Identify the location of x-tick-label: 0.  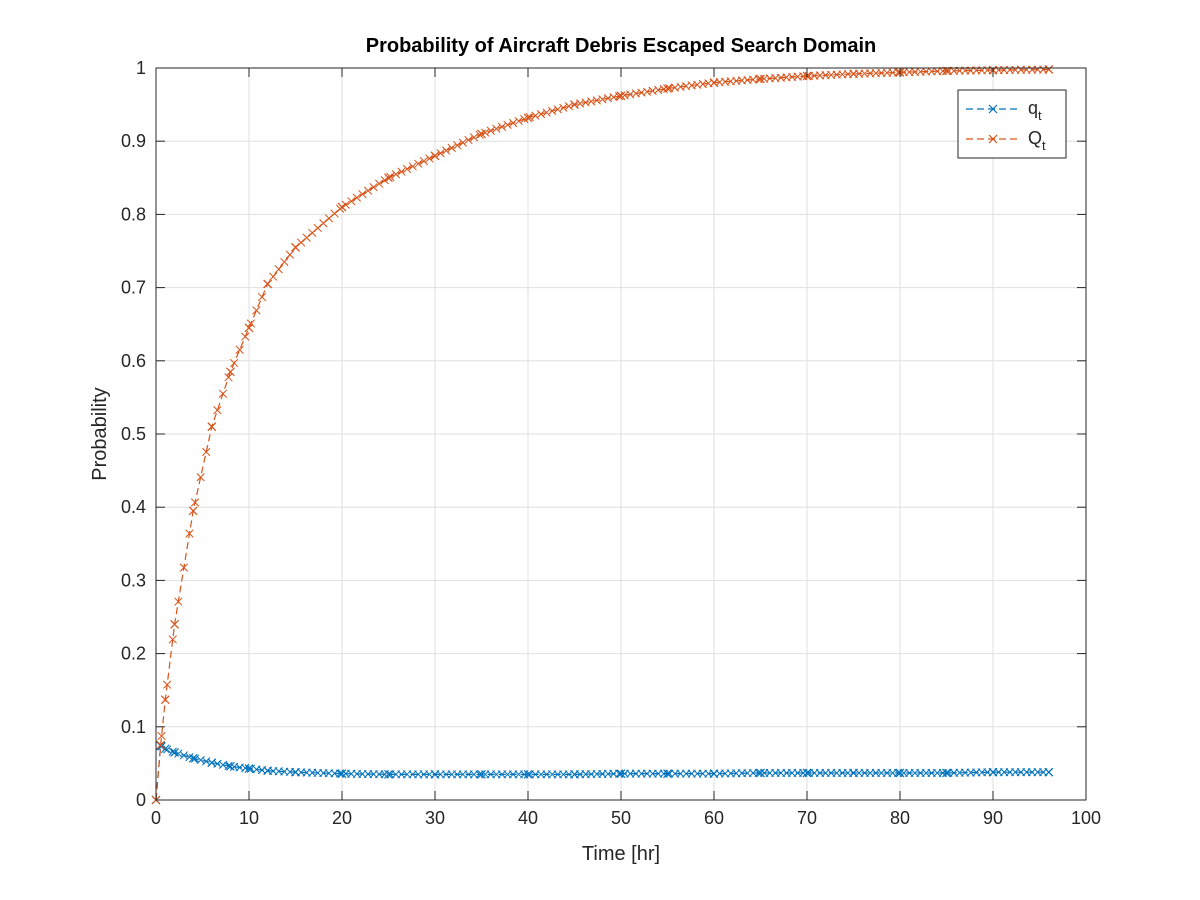
(156, 818).